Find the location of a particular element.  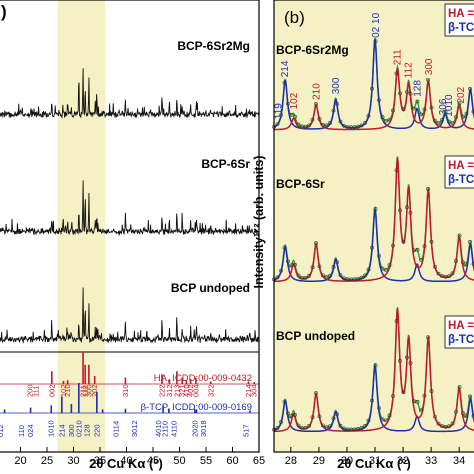

x-tick-label: 32 is located at coordinates (403, 461).